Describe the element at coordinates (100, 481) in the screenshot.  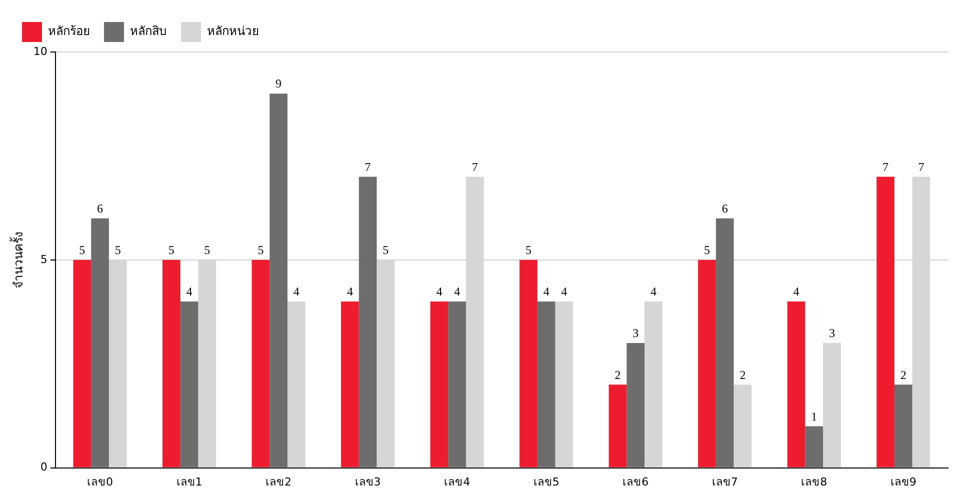
I see `x-tick-label: เลข0` at that location.